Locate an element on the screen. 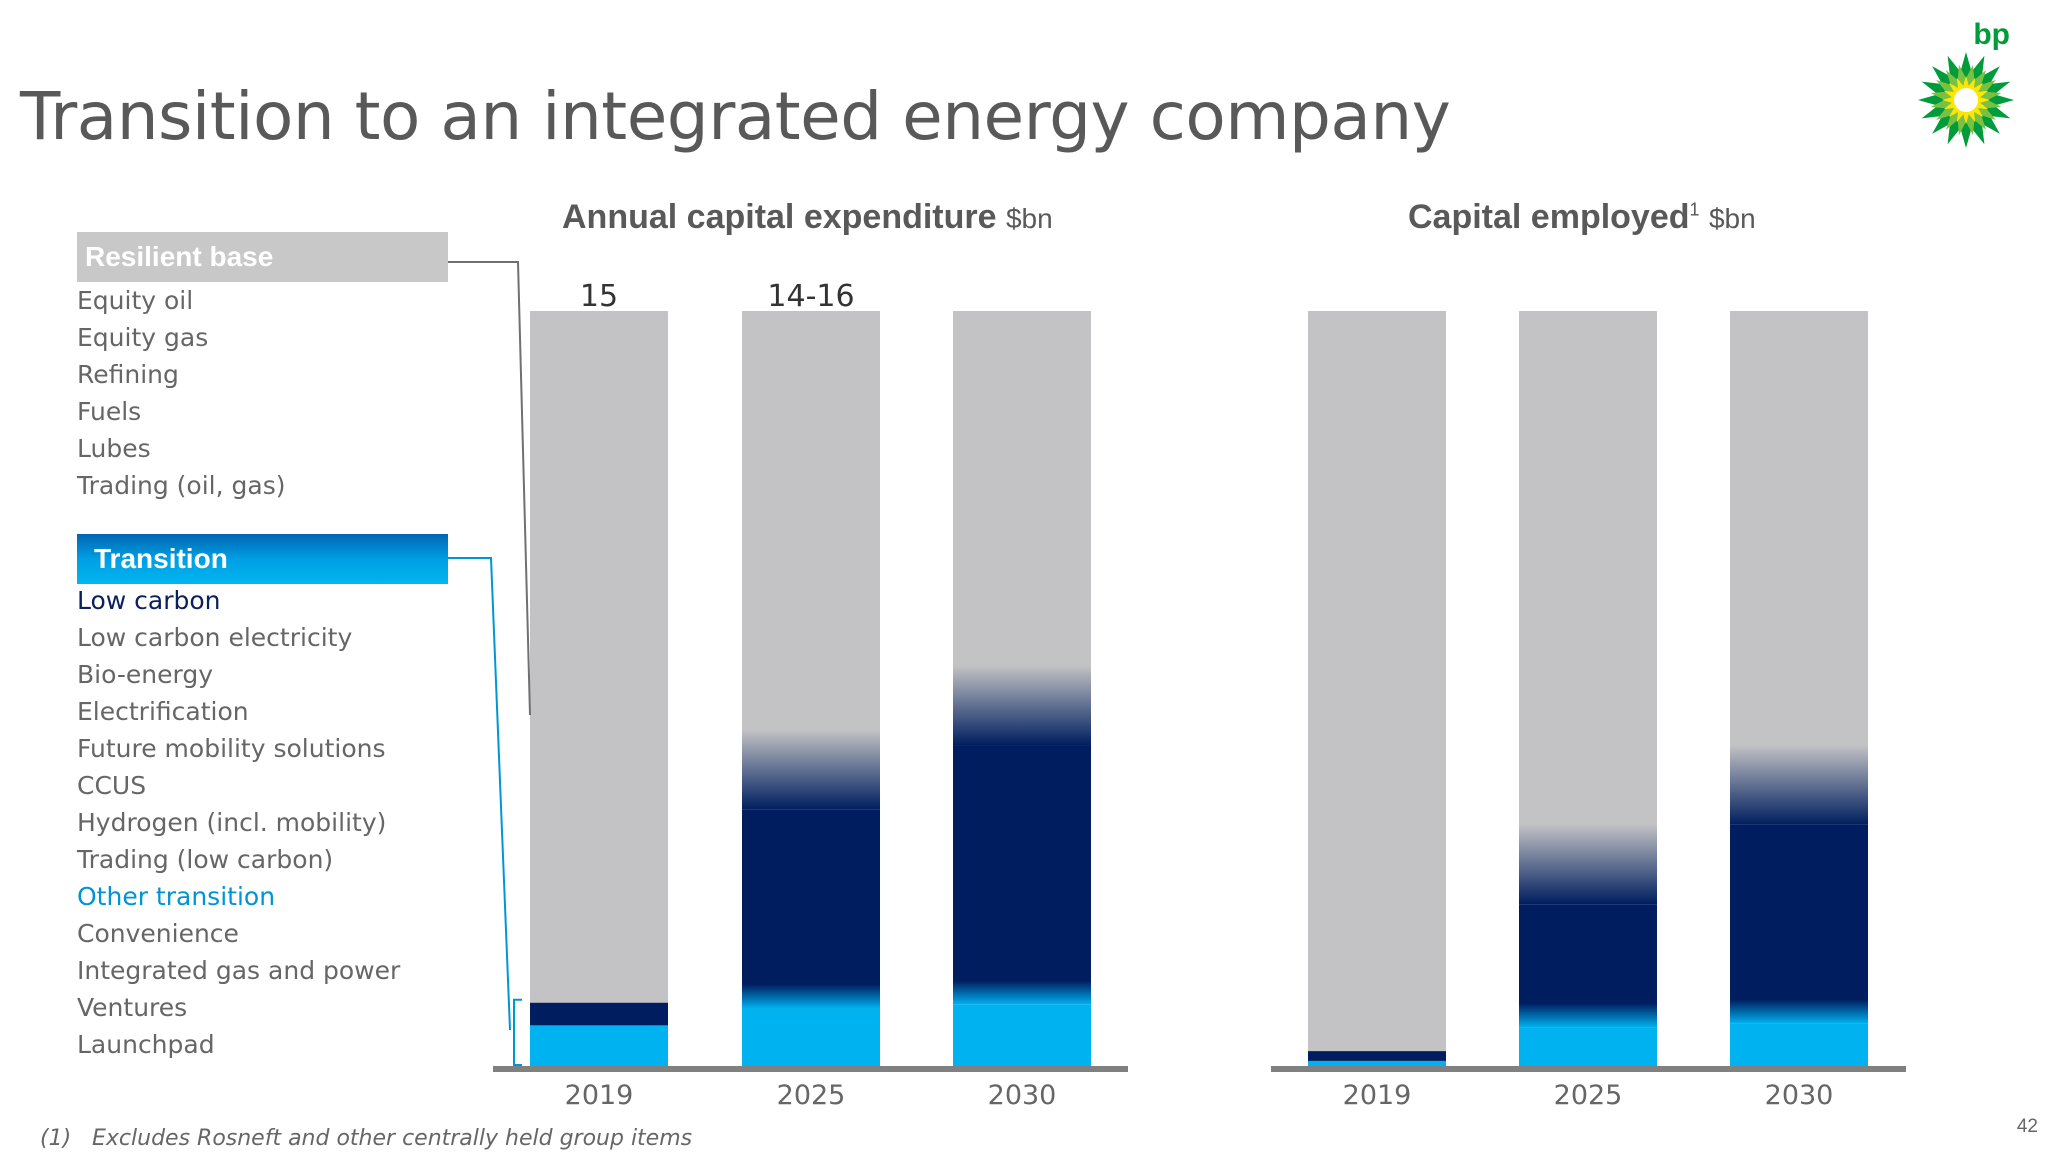 This screenshot has height=1152, width=2048. capital-employed-bar-blend-2025 is located at coordinates (1588, 1015).